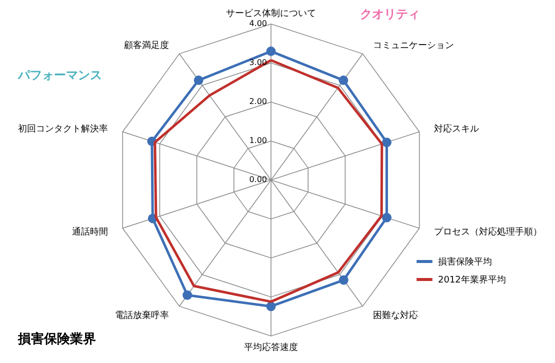  What do you see at coordinates (146, 45) in the screenshot?
I see `spoke-label: 顧客満足度` at bounding box center [146, 45].